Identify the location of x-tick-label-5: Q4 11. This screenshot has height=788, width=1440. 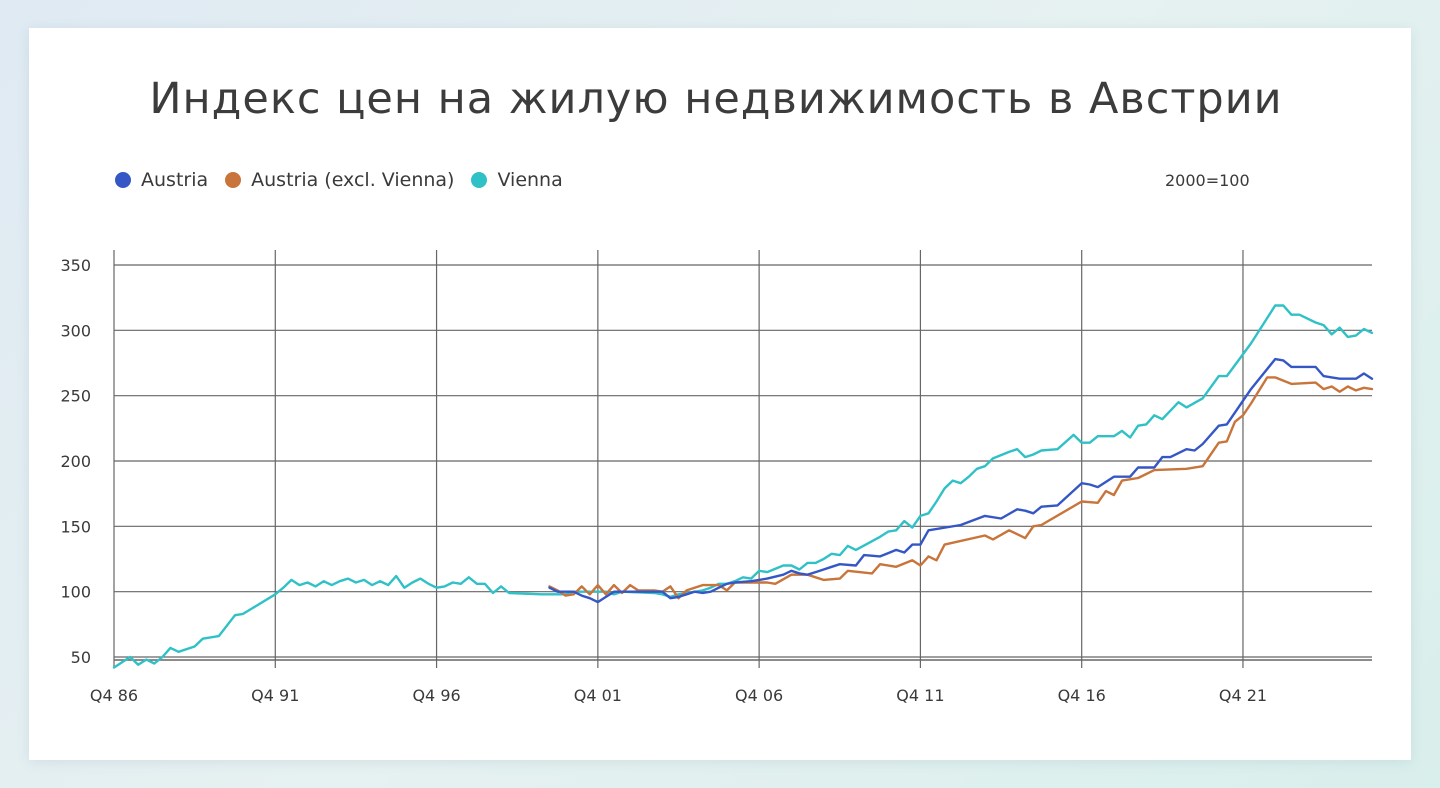
(920, 695).